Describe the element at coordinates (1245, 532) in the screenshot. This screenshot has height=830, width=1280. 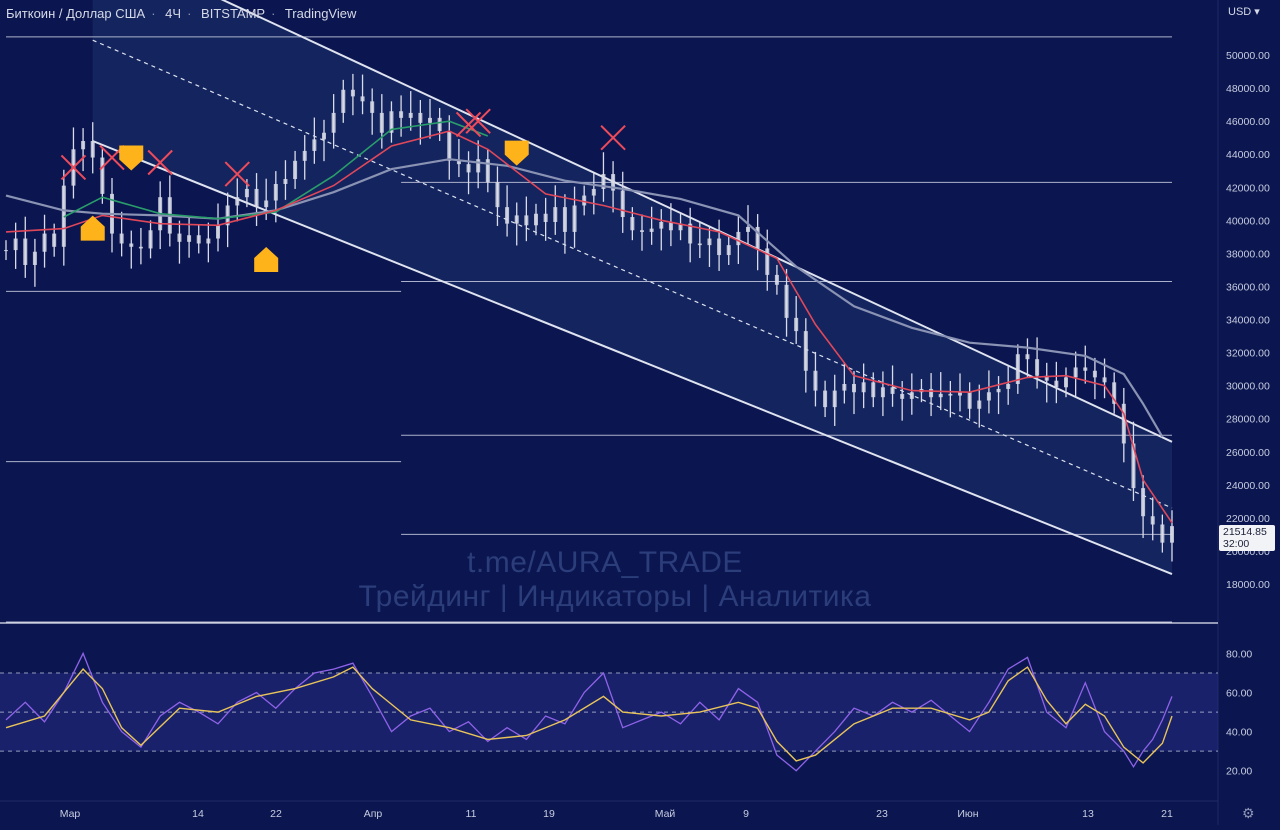
I see `last-price-value: 21514.85` at that location.